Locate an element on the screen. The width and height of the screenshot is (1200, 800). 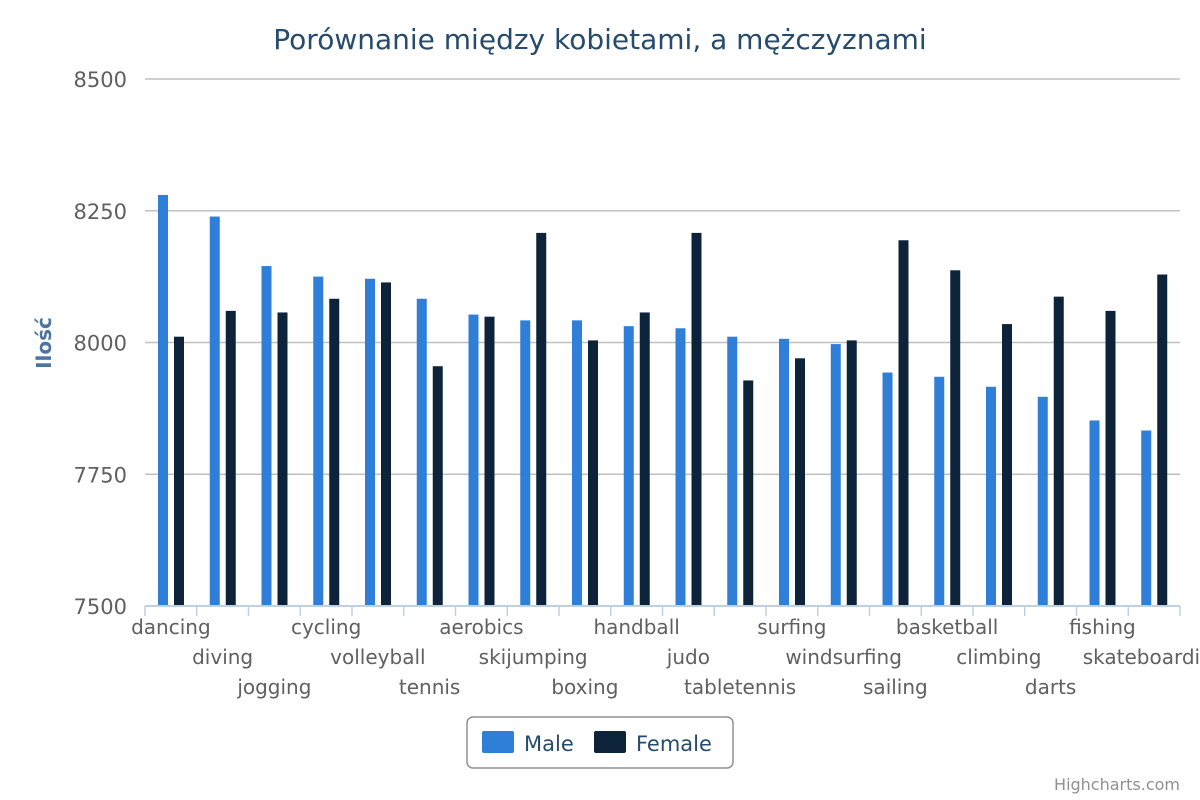
bar-male-aerobics is located at coordinates (473, 460).